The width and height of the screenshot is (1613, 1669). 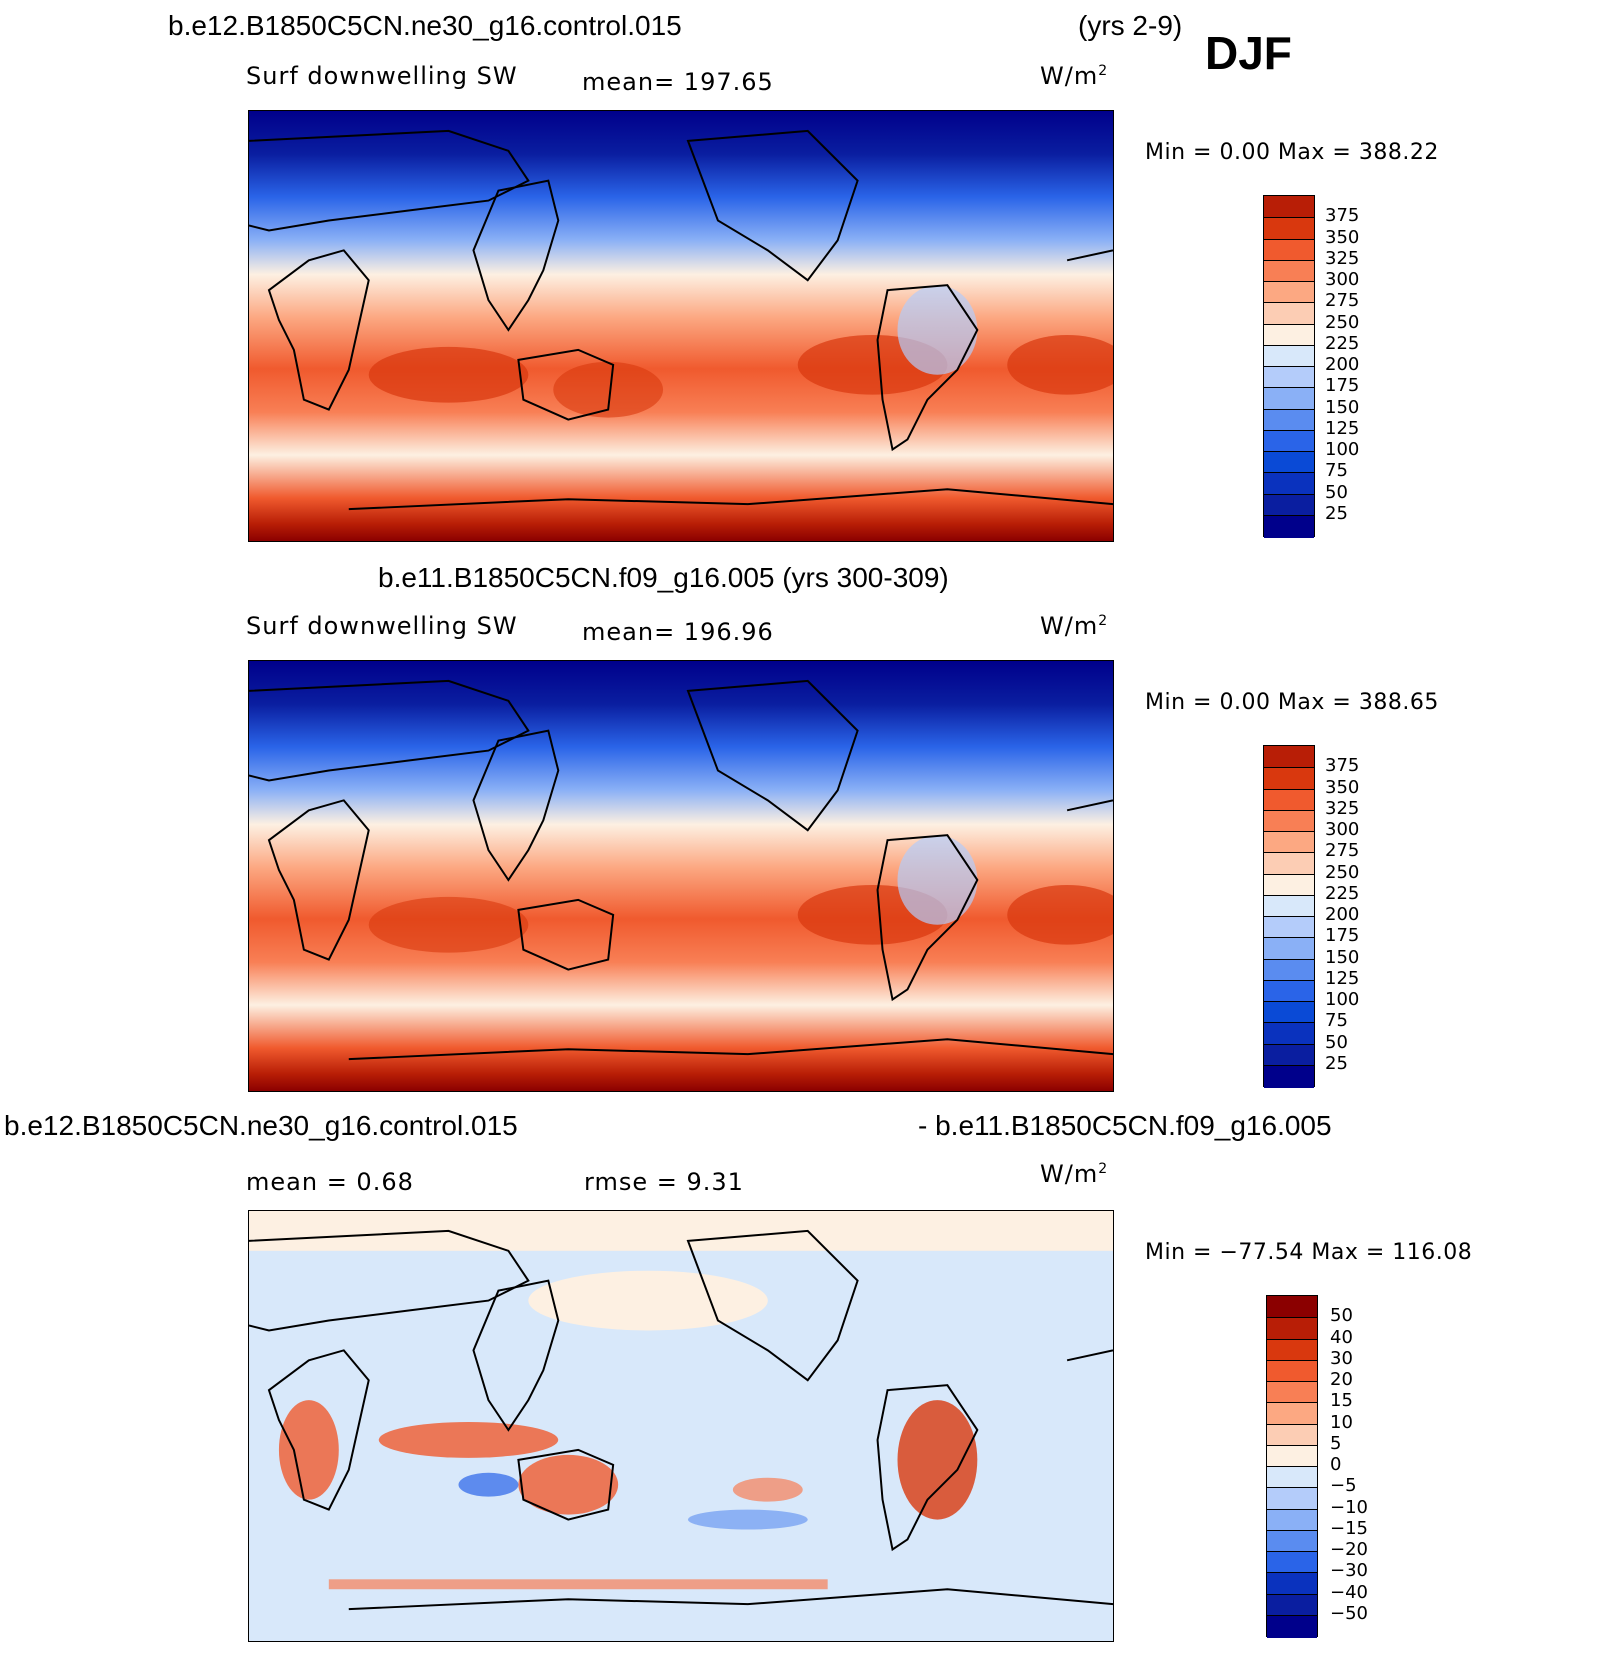 I want to click on panel3-title-left: b.e12.B1850C5CN.ne30_g16.control.015, so click(x=261, y=1125).